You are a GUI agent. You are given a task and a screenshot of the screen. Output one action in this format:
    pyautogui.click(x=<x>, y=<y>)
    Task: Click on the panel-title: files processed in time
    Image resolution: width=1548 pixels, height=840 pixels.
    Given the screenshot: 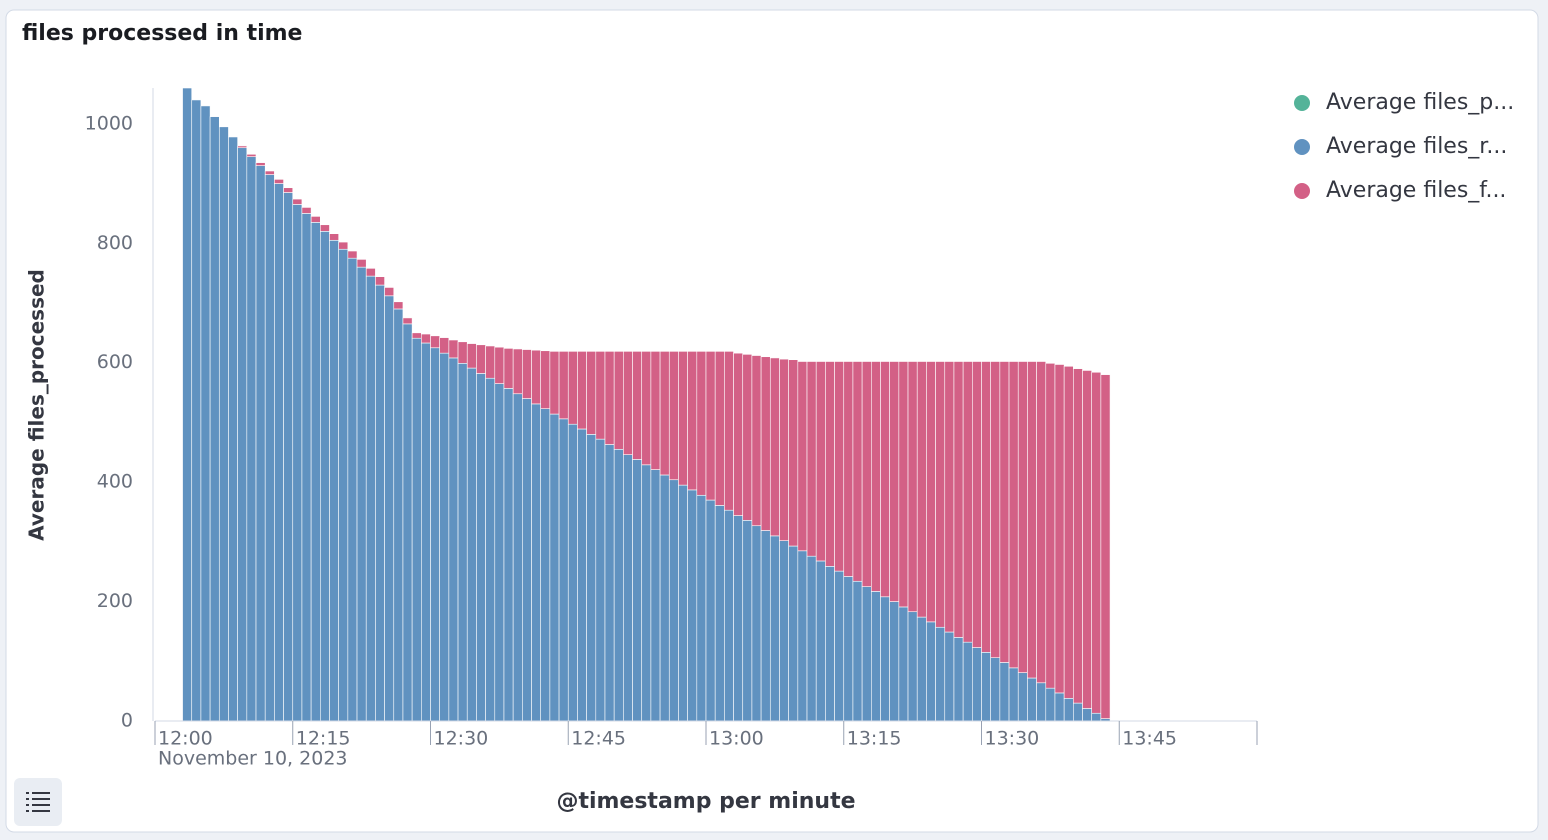 What is the action you would take?
    pyautogui.click(x=162, y=33)
    